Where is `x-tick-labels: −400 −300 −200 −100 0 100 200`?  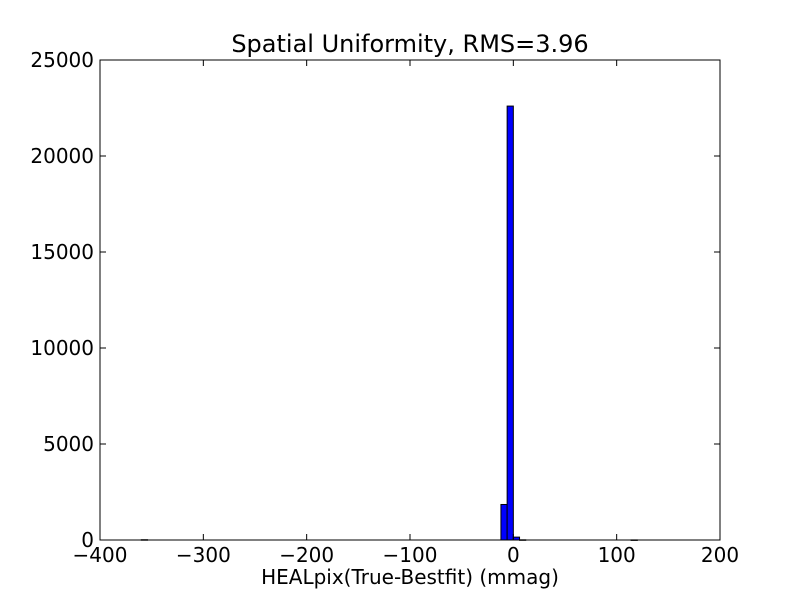 x-tick-labels: −400 −300 −200 −100 0 100 200 is located at coordinates (406, 555).